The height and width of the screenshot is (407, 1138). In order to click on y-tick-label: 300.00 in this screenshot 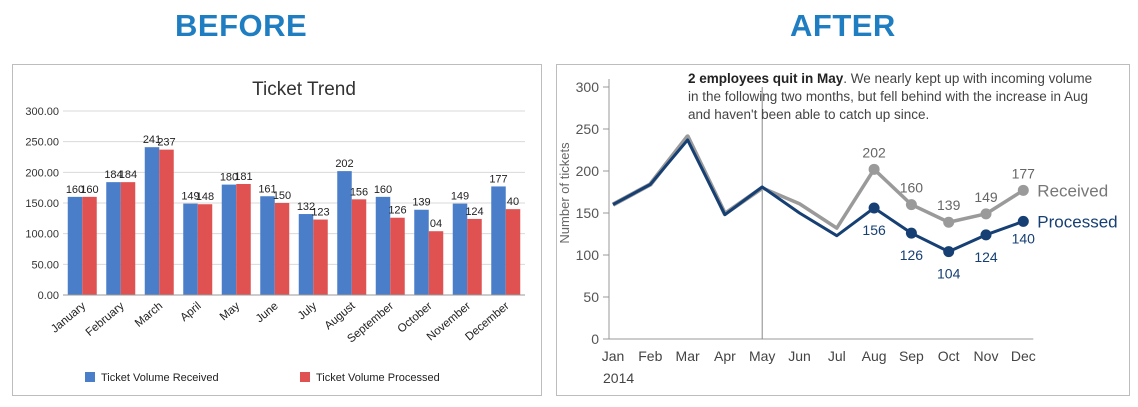, I will do `click(42, 112)`.